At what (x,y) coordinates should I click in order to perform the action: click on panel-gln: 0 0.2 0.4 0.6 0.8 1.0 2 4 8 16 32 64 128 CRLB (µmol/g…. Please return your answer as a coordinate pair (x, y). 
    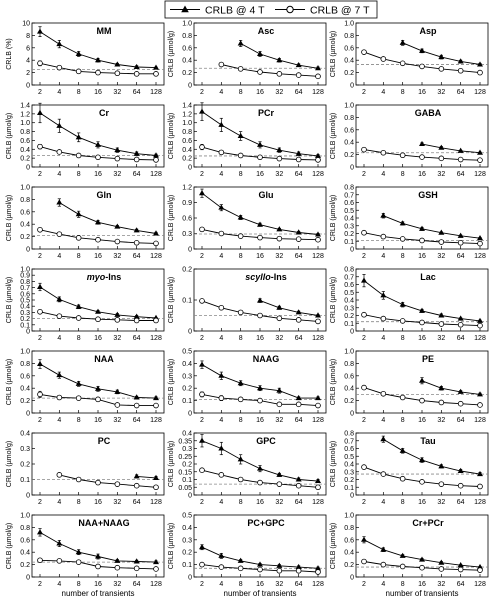
    Looking at the image, I should click on (85, 222).